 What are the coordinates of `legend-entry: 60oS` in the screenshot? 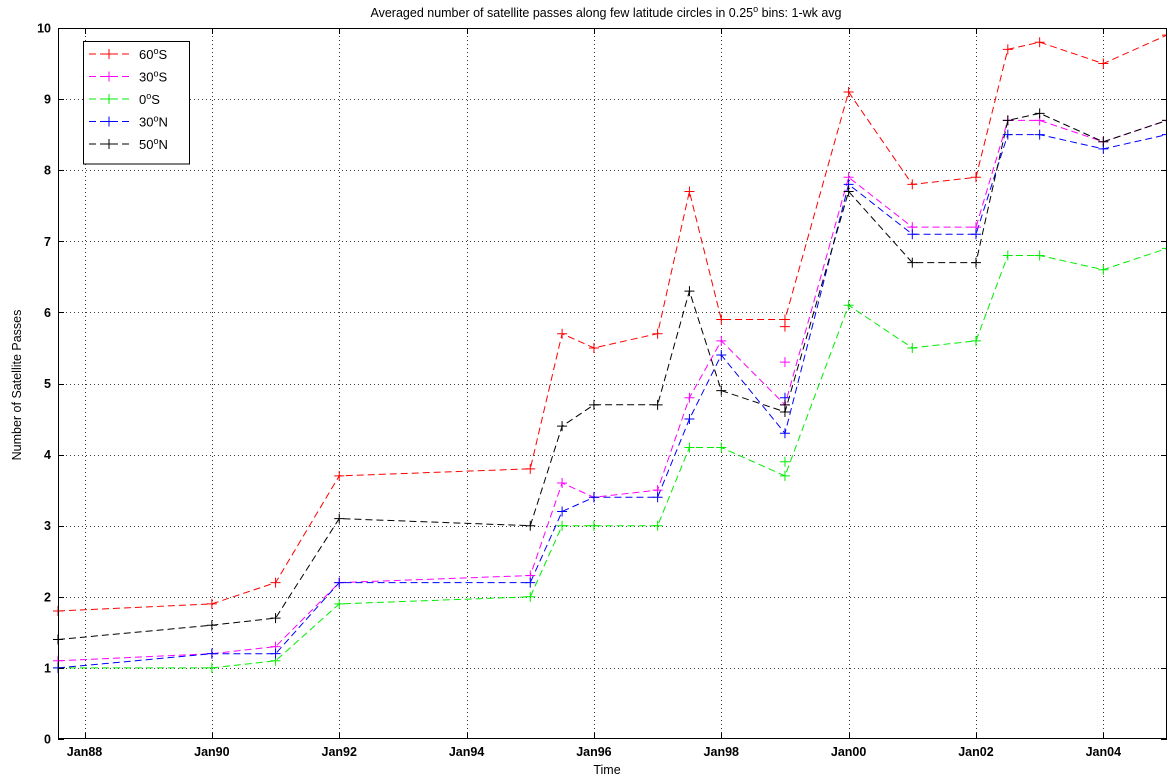 It's located at (153, 54).